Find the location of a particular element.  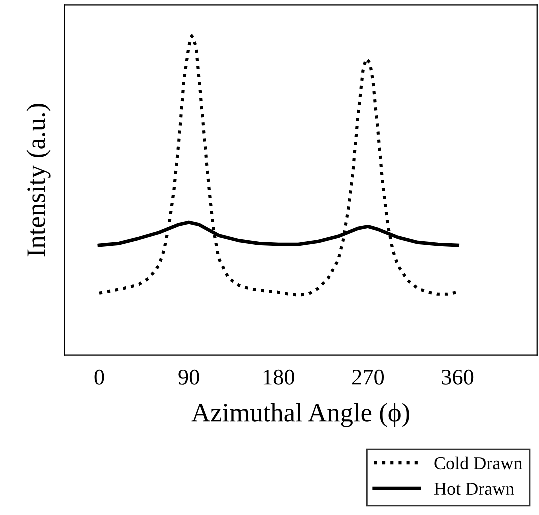

legend-label: Hot Drawn is located at coordinates (474, 489).